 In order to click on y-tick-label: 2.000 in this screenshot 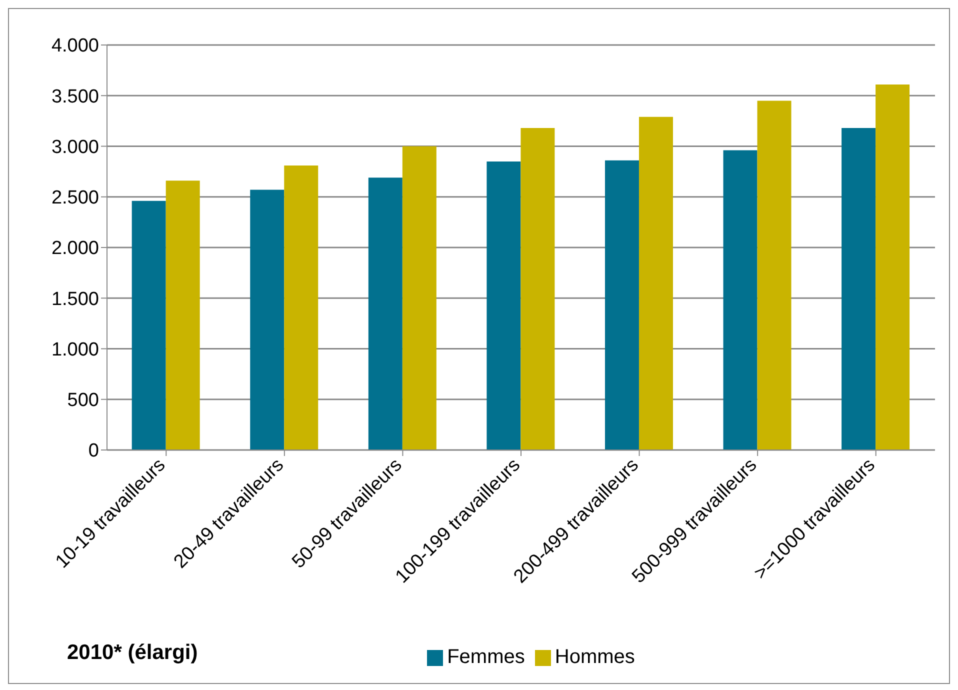, I will do `click(75, 249)`.